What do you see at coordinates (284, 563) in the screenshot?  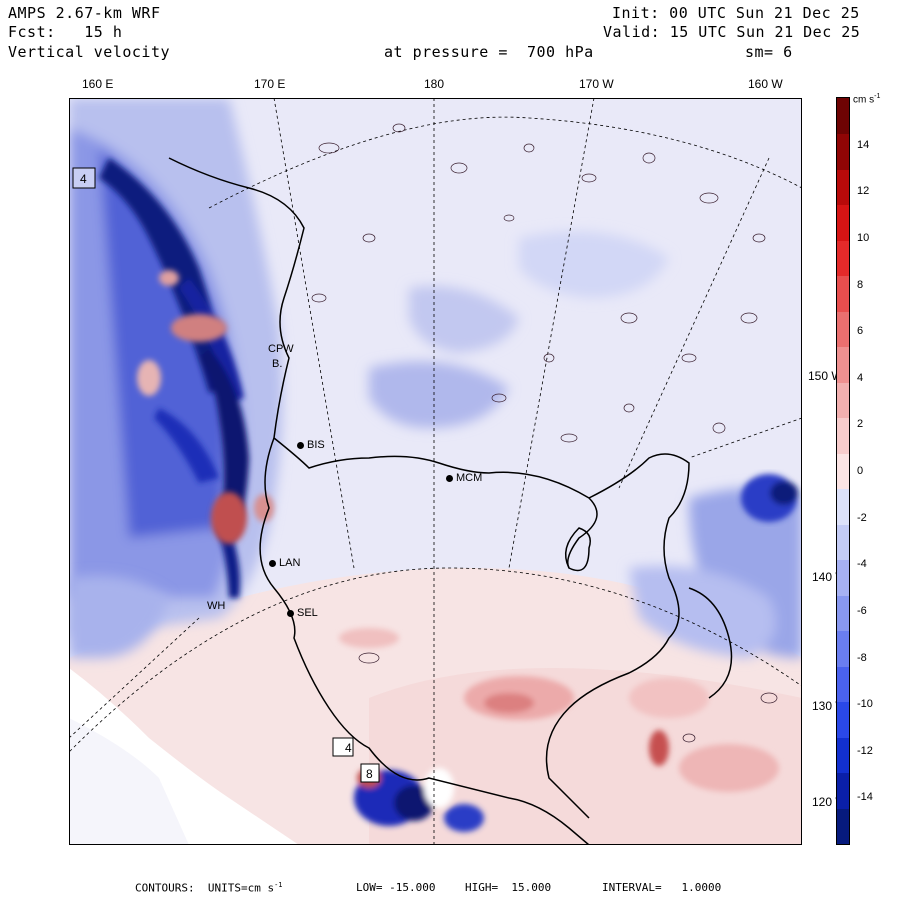 I see `station-lan: LAN` at bounding box center [284, 563].